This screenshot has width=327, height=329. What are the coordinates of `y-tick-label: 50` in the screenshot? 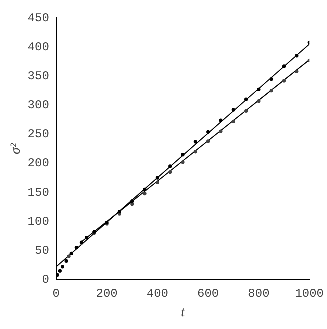 It's located at (42, 251).